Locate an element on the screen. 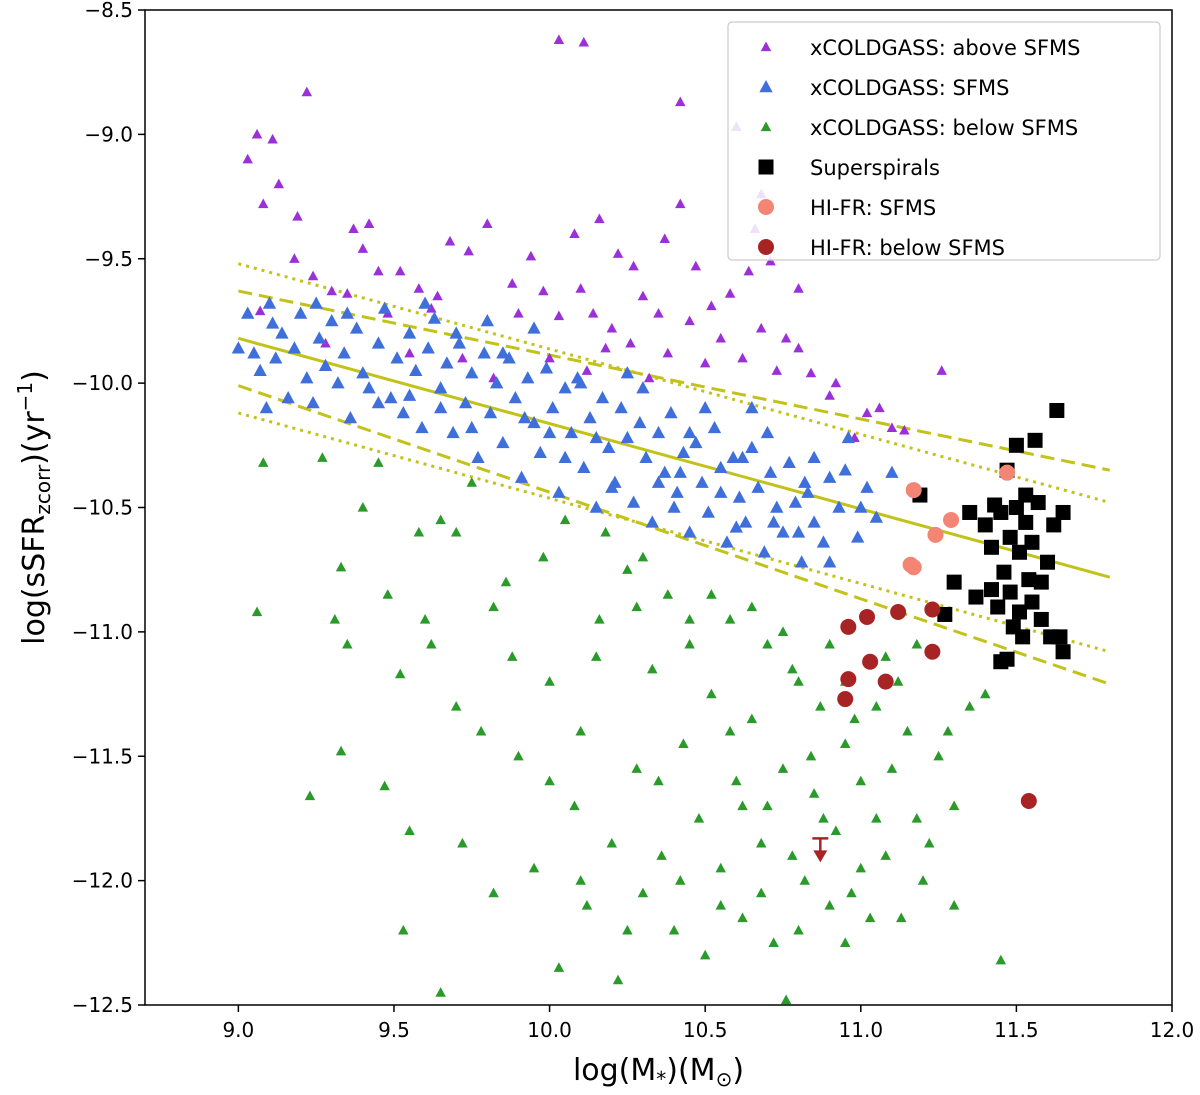 This screenshot has width=1200, height=1095. x-tick-label: 11.5 is located at coordinates (1016, 1030).